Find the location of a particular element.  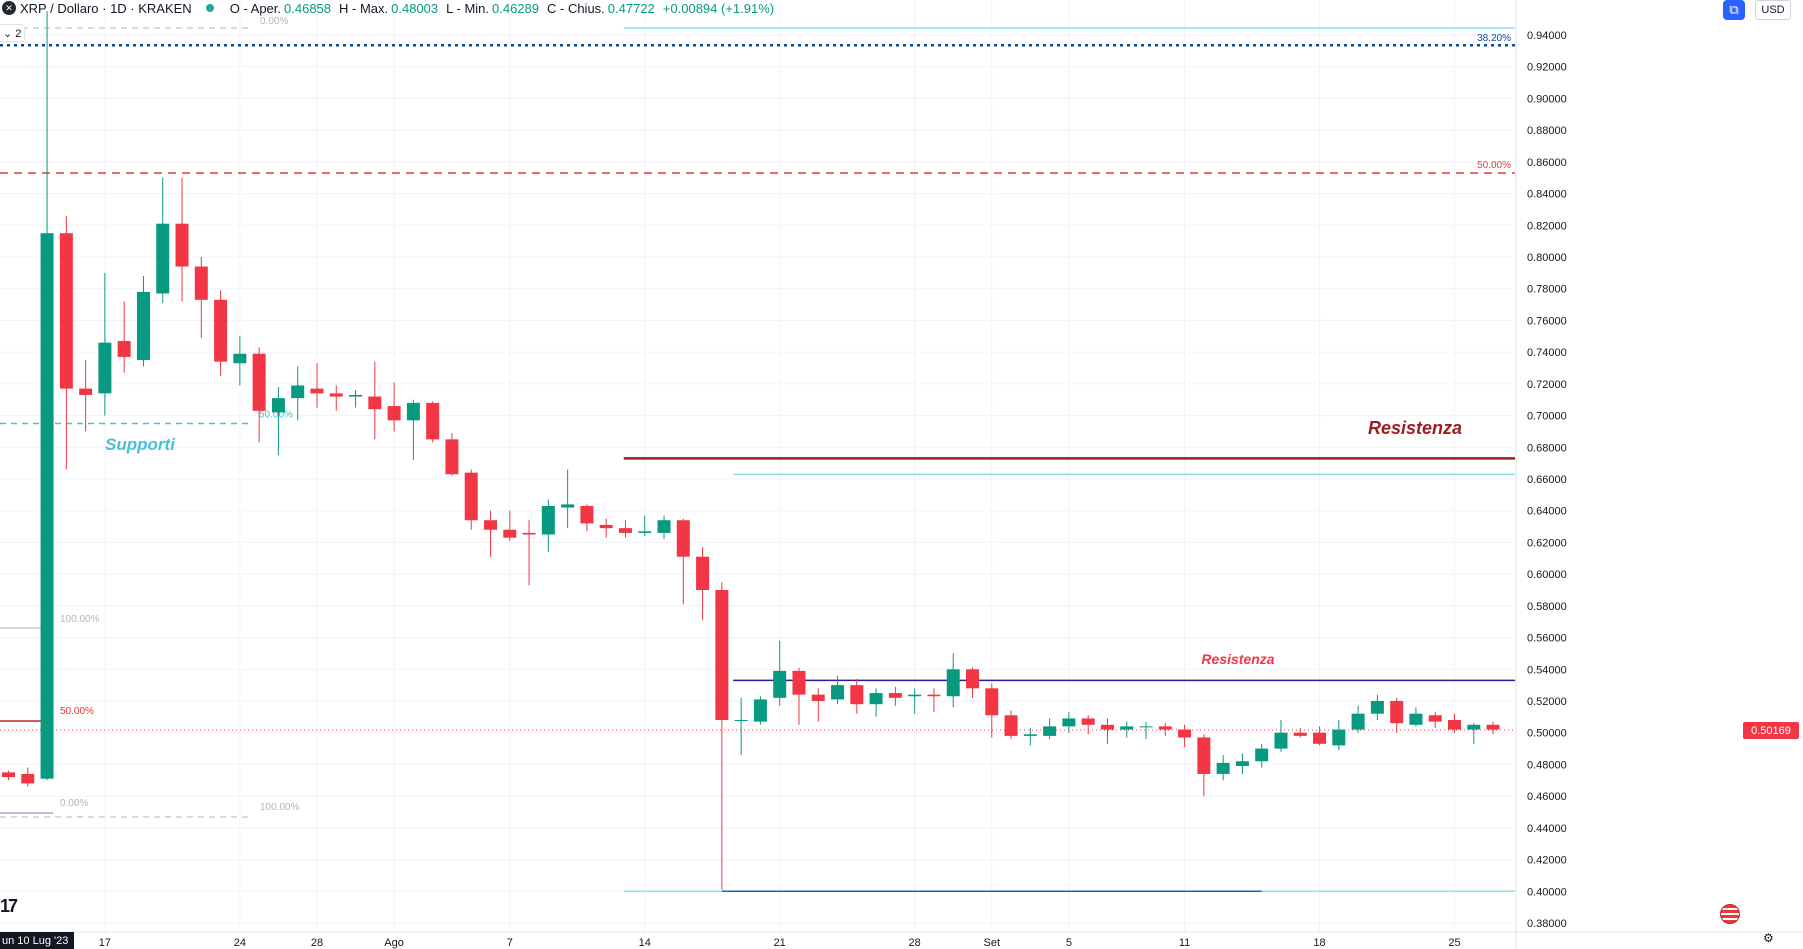

current-date-label: un 10 Lug '23 is located at coordinates (37, 940).